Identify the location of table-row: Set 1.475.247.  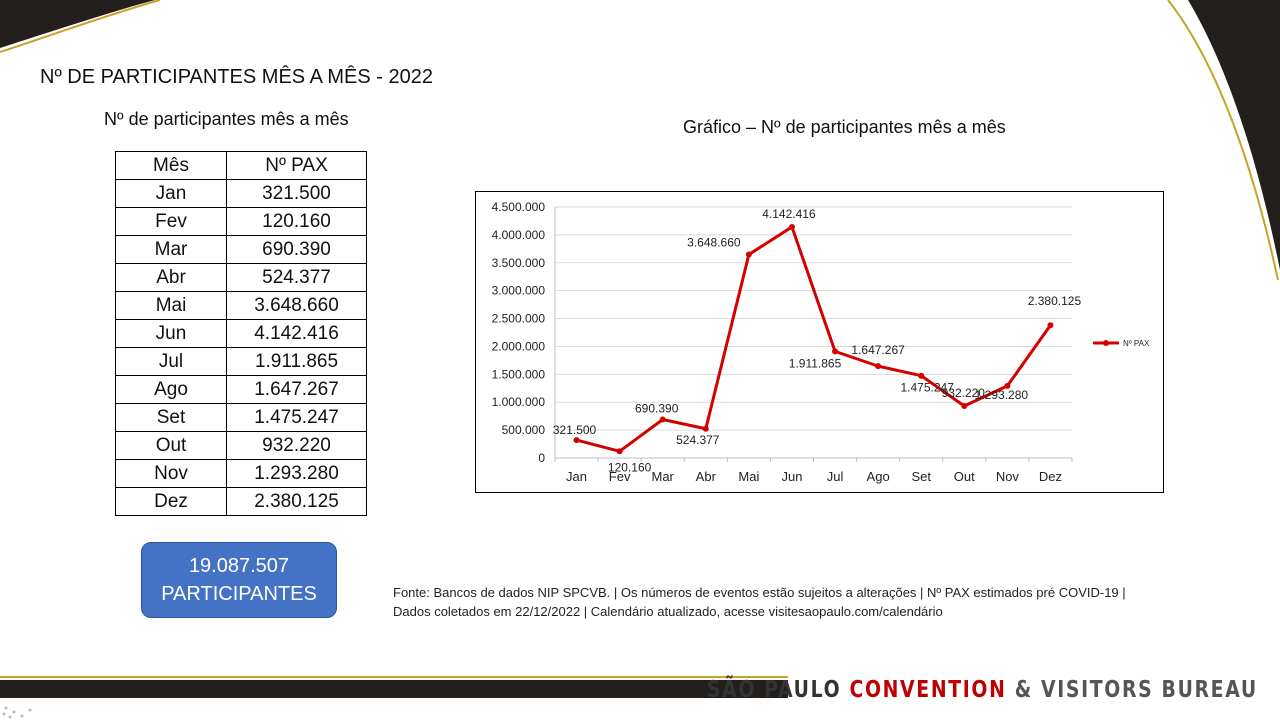
(241, 417).